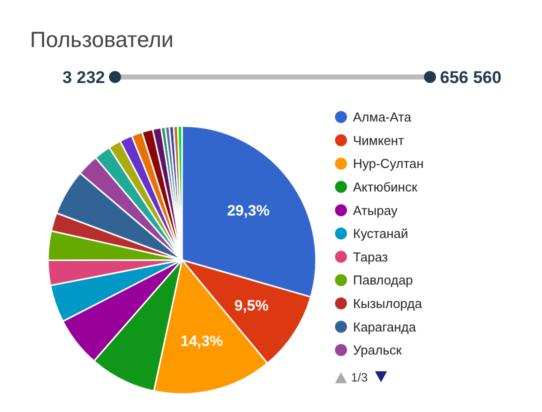 The height and width of the screenshot is (412, 542). I want to click on legend-label: Уральск, so click(377, 350).